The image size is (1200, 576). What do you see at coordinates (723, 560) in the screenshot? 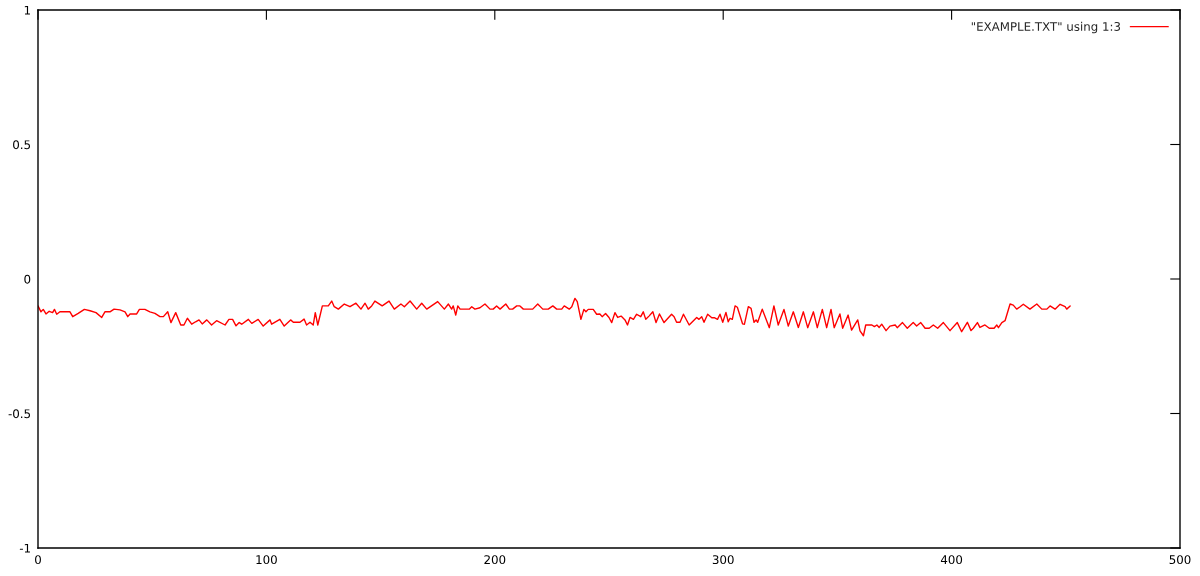
I see `x-tick-label: 300` at bounding box center [723, 560].